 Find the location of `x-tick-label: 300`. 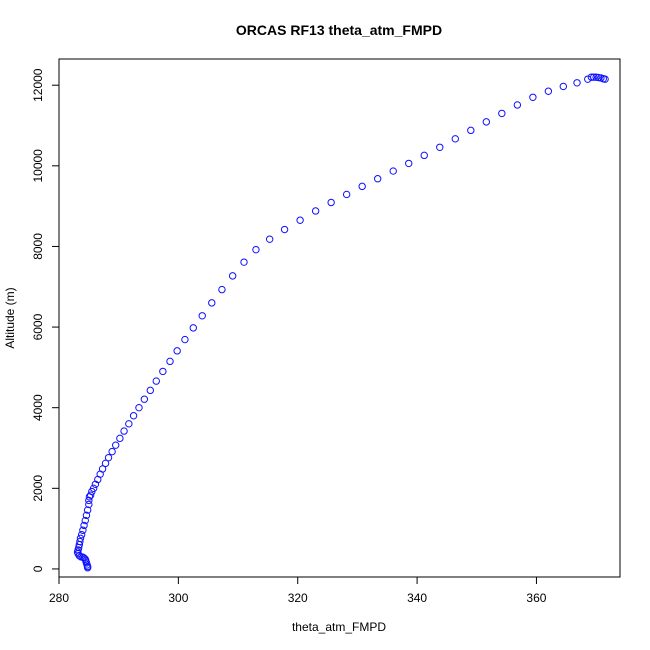

x-tick-label: 300 is located at coordinates (178, 598).